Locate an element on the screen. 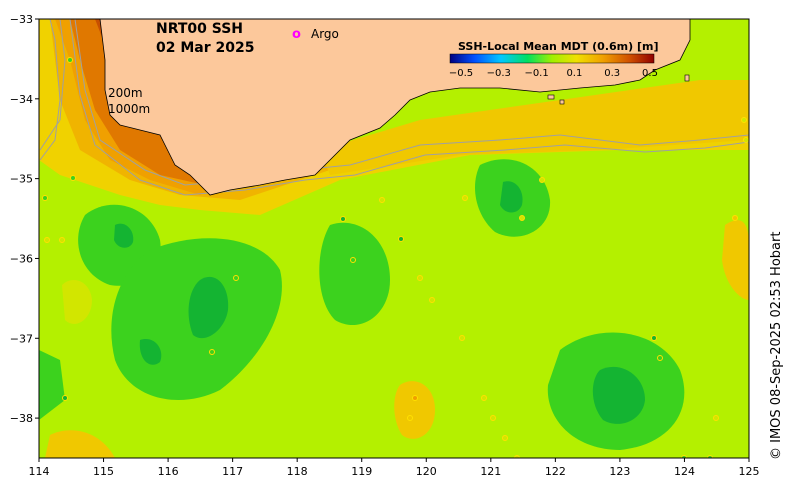 This screenshot has height=492, width=791. x-axis-tick-label: 116 is located at coordinates (168, 471).